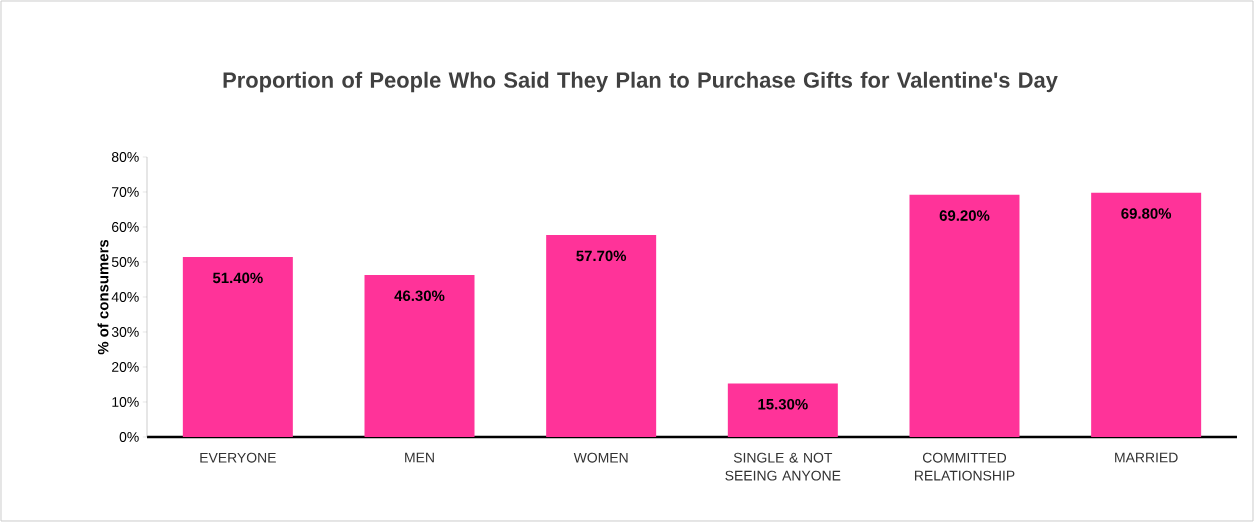 The width and height of the screenshot is (1254, 522). Describe the element at coordinates (600, 457) in the screenshot. I see `x-tick-label: WOMEN` at that location.